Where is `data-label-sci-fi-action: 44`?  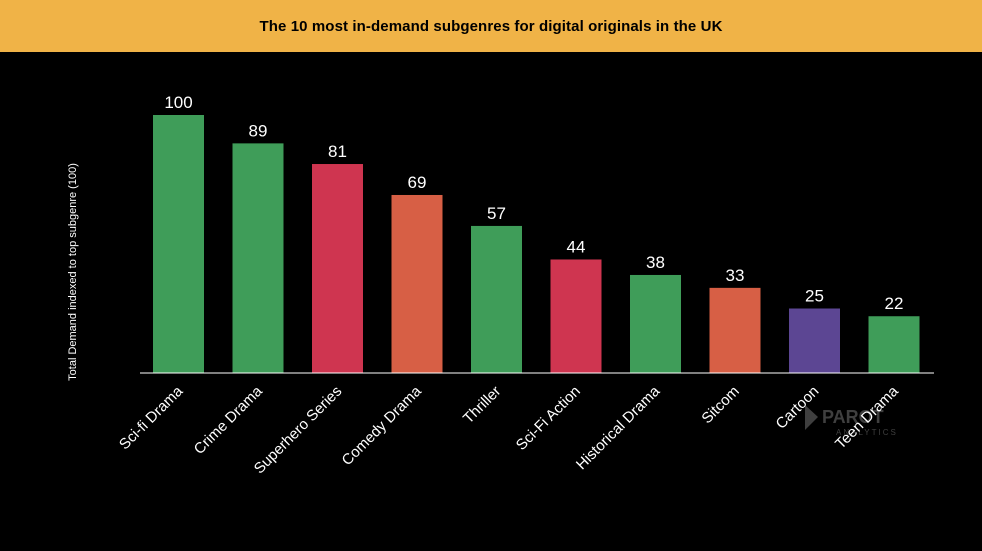
data-label-sci-fi-action: 44 is located at coordinates (576, 246).